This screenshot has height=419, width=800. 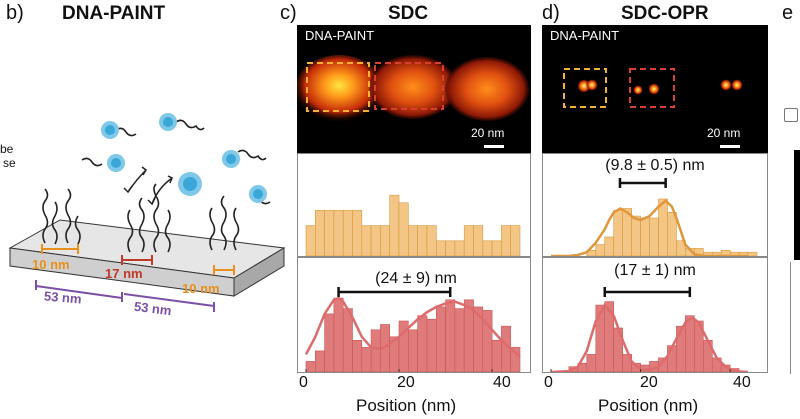 I want to click on sdc-image: DNA-PAINT 20 nm, so click(x=413, y=89).